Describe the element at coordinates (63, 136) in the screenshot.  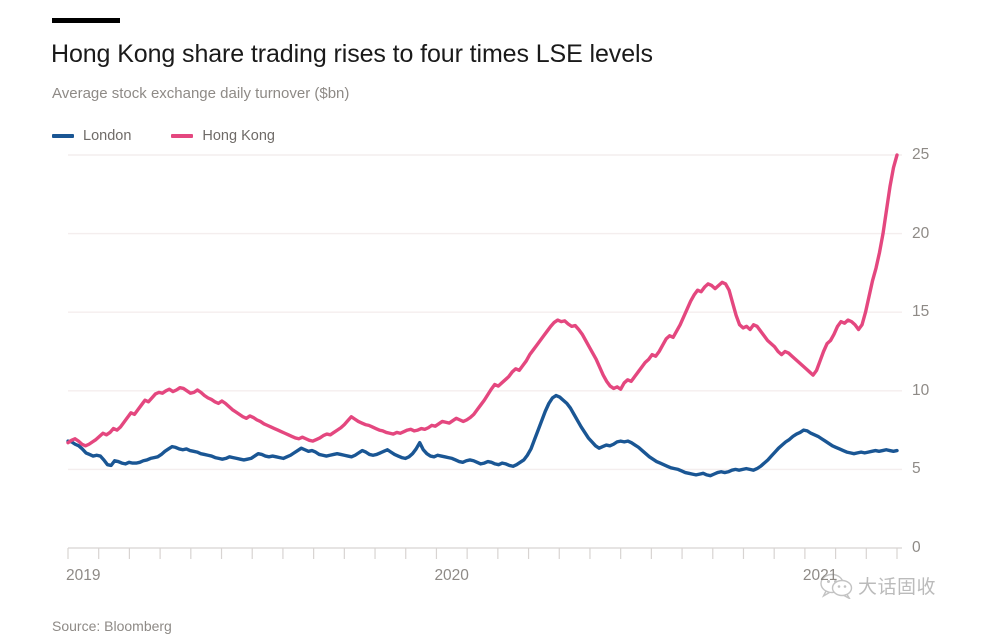
I see `legend-swatch-london` at that location.